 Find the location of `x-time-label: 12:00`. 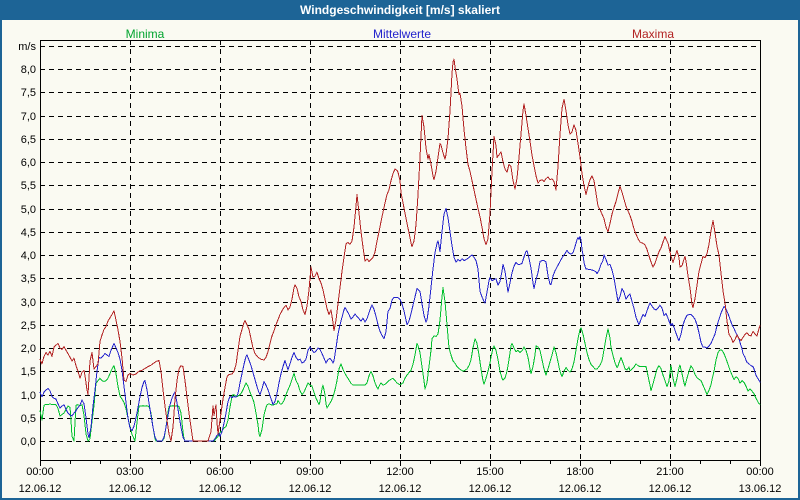

x-time-label: 12:00 is located at coordinates (400, 472).